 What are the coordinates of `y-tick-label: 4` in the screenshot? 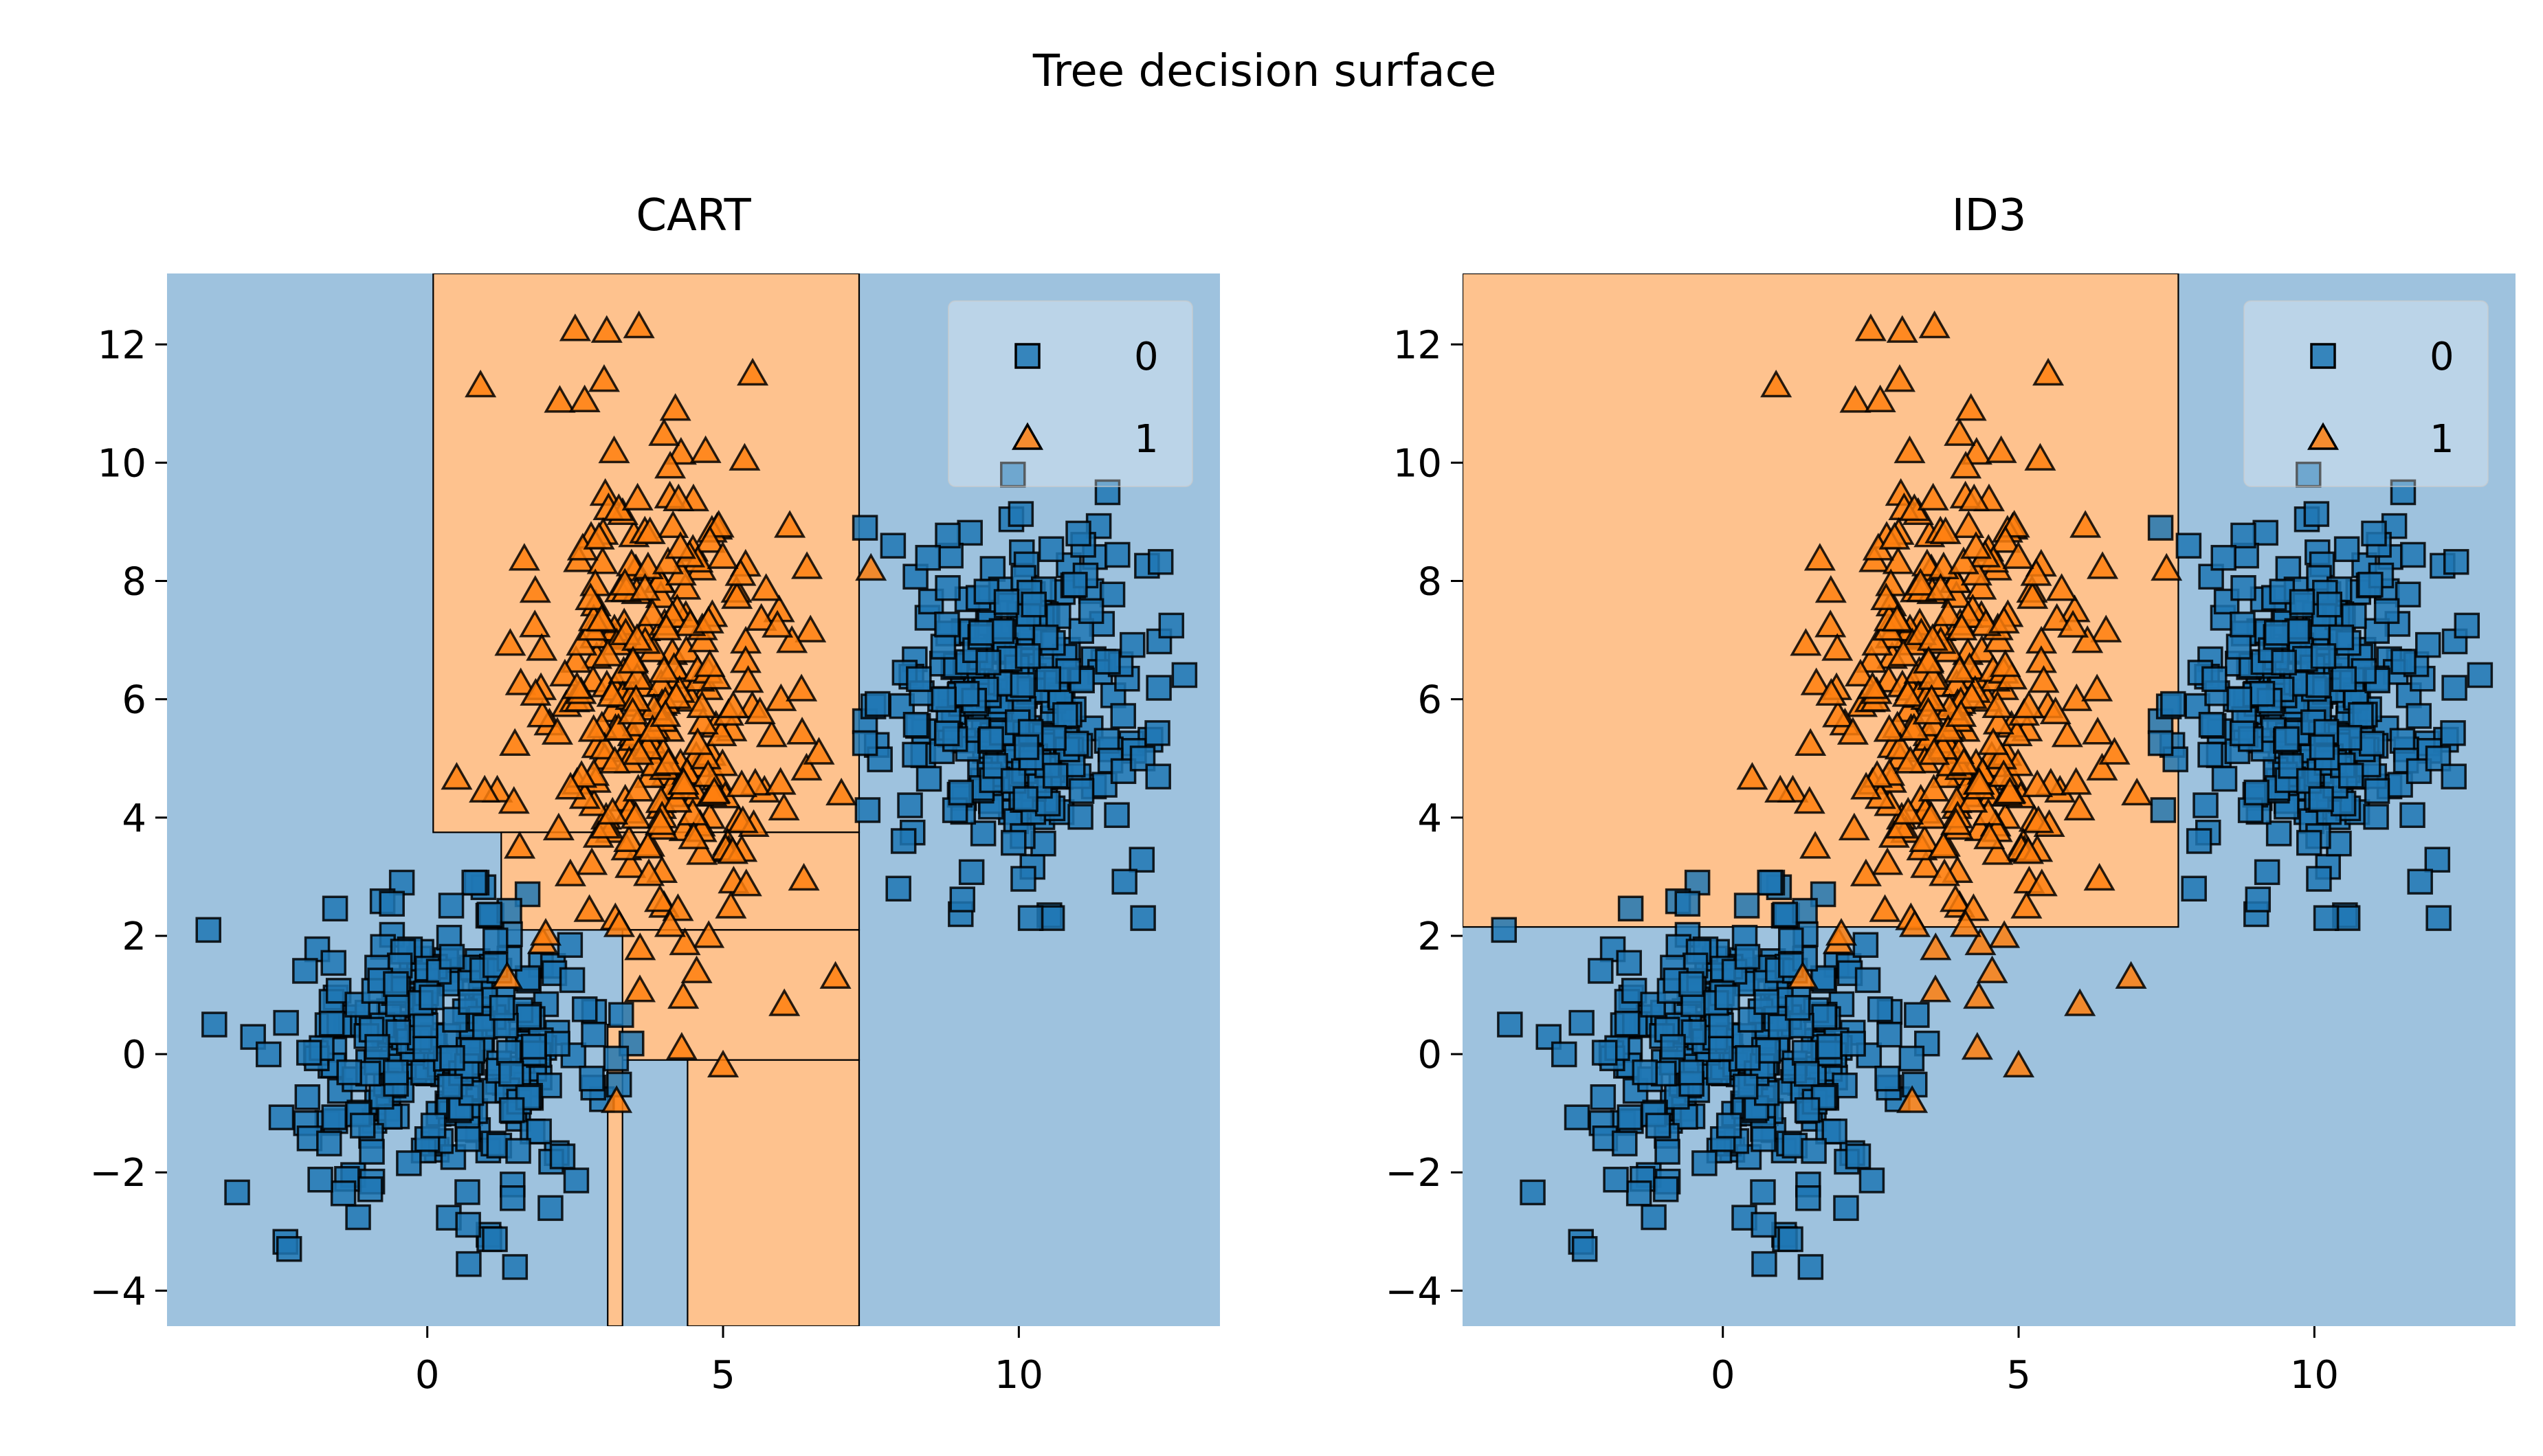 It's located at (134, 818).